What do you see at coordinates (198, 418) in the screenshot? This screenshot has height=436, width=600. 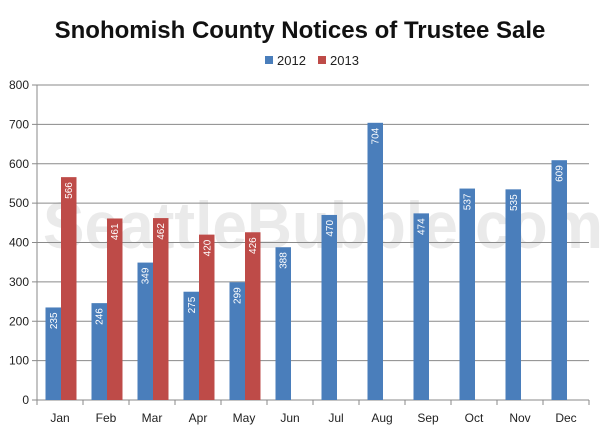 I see `x-tick-label: Apr` at bounding box center [198, 418].